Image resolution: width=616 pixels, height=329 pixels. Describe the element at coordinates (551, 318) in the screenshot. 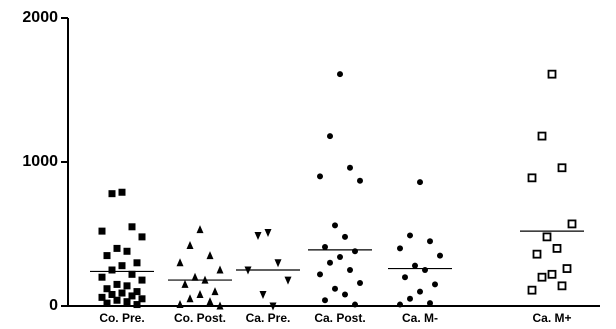

I see `x-tick-label: Ca. M+` at that location.